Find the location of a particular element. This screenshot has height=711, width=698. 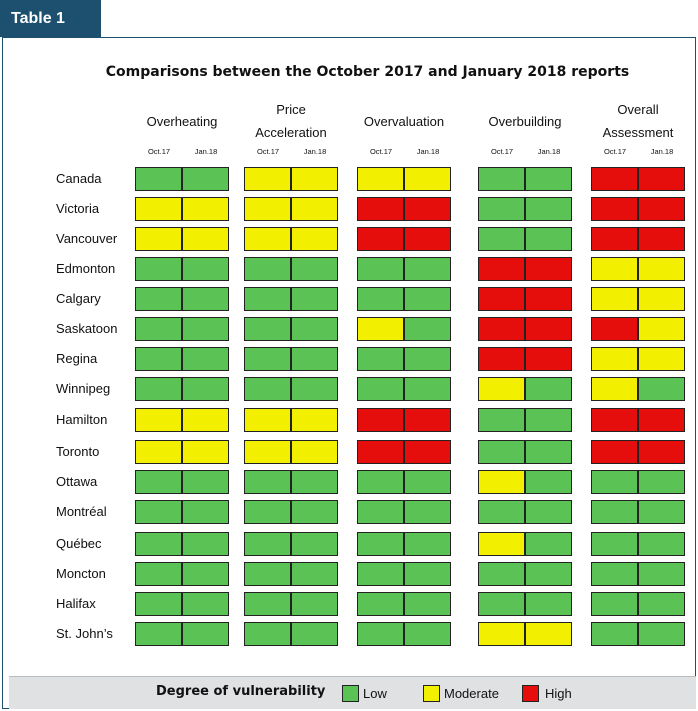

row-label: Edmonton is located at coordinates (86, 268).